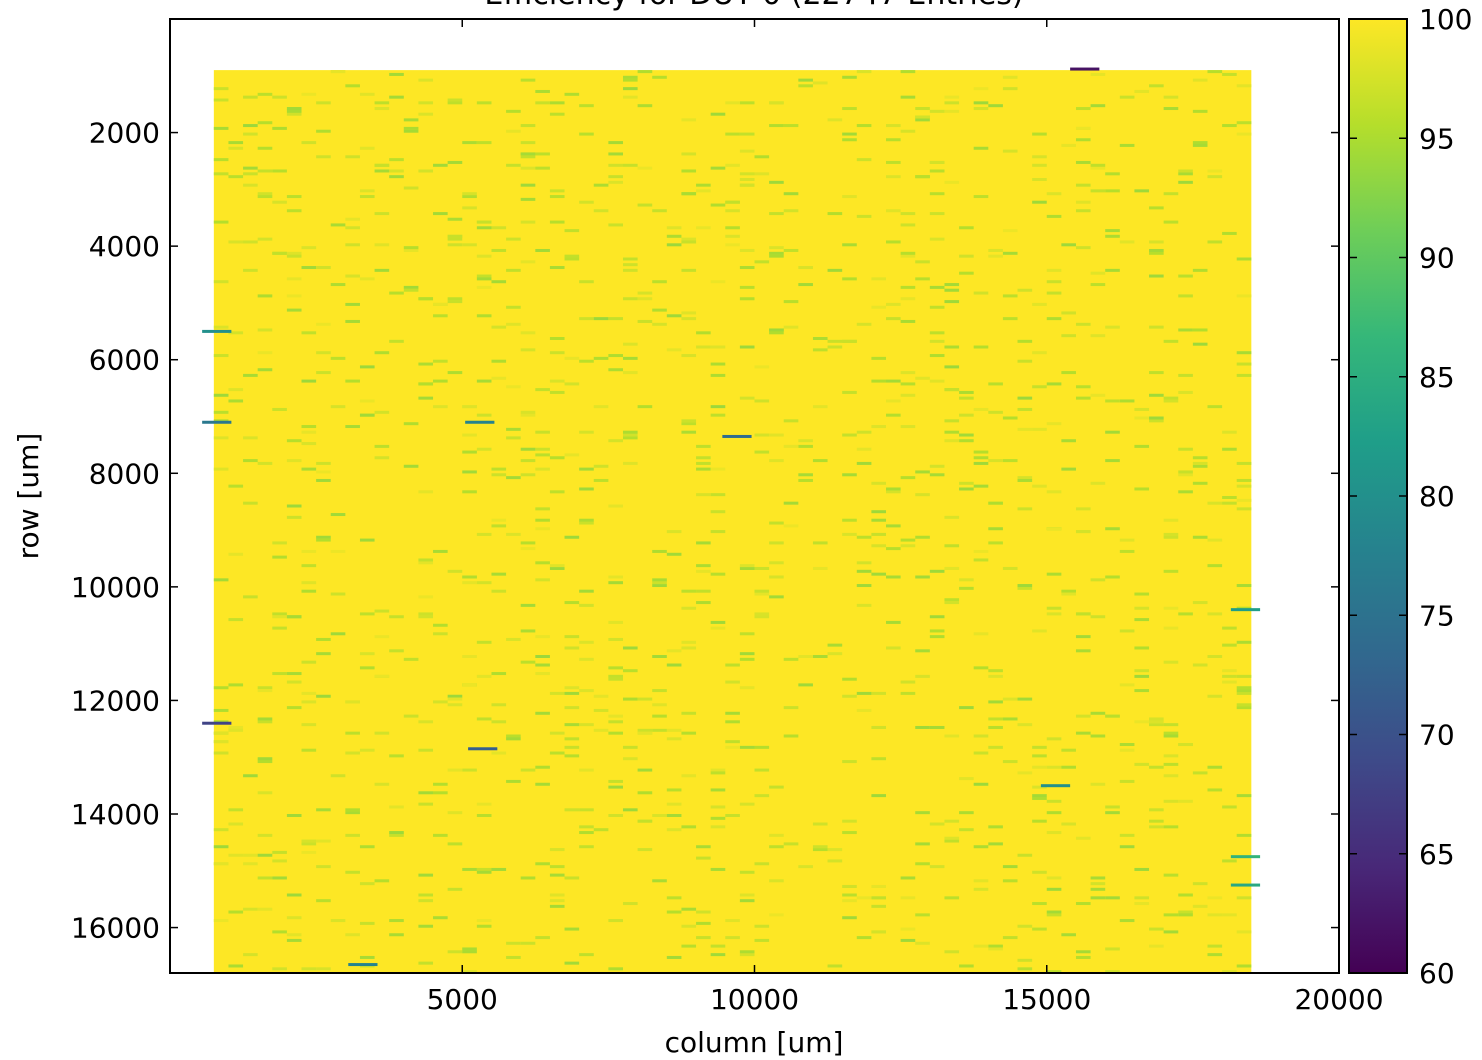 Image resolution: width=1482 pixels, height=1060 pixels. I want to click on colorbar-ticks: 60 65 70 75 80 85 90 95 100, so click(1410, 496).